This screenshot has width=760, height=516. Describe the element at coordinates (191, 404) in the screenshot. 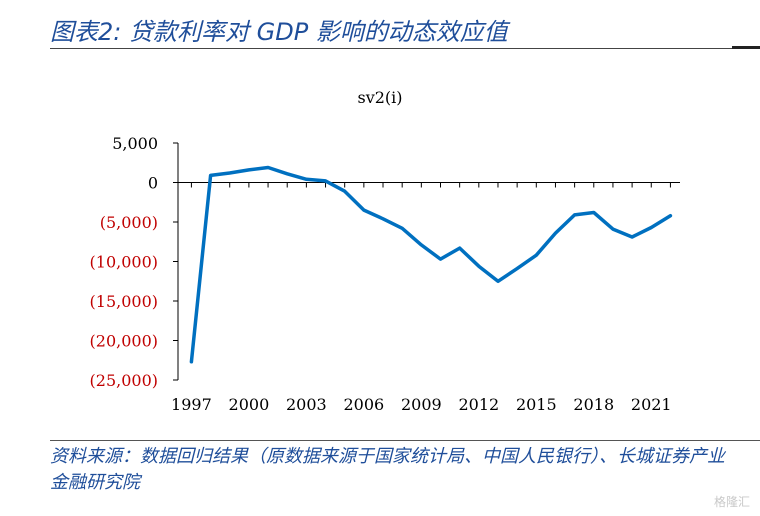

I see `x-tick-label: 1997` at that location.